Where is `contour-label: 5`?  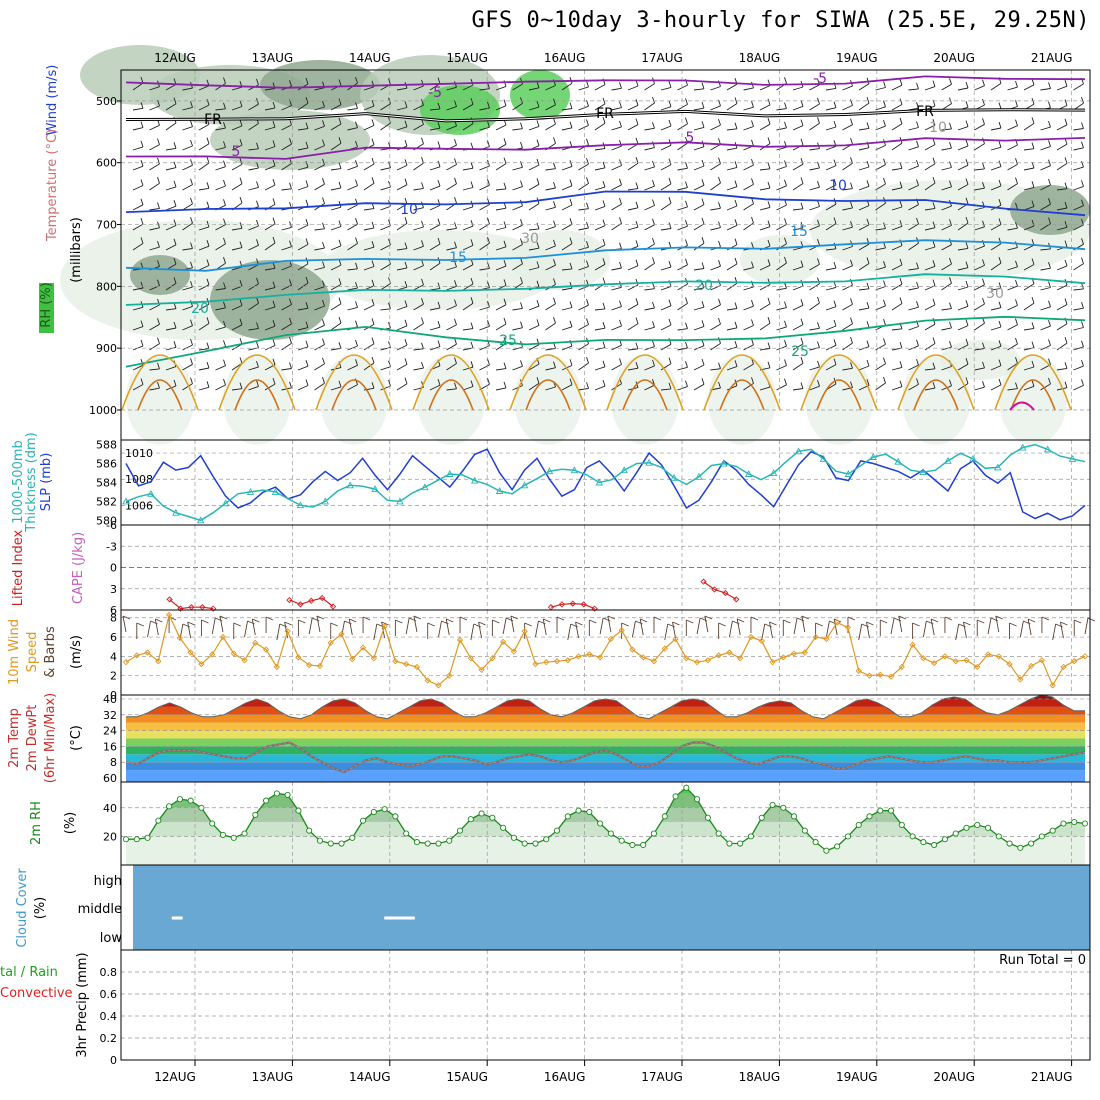
contour-label: 5 is located at coordinates (236, 152).